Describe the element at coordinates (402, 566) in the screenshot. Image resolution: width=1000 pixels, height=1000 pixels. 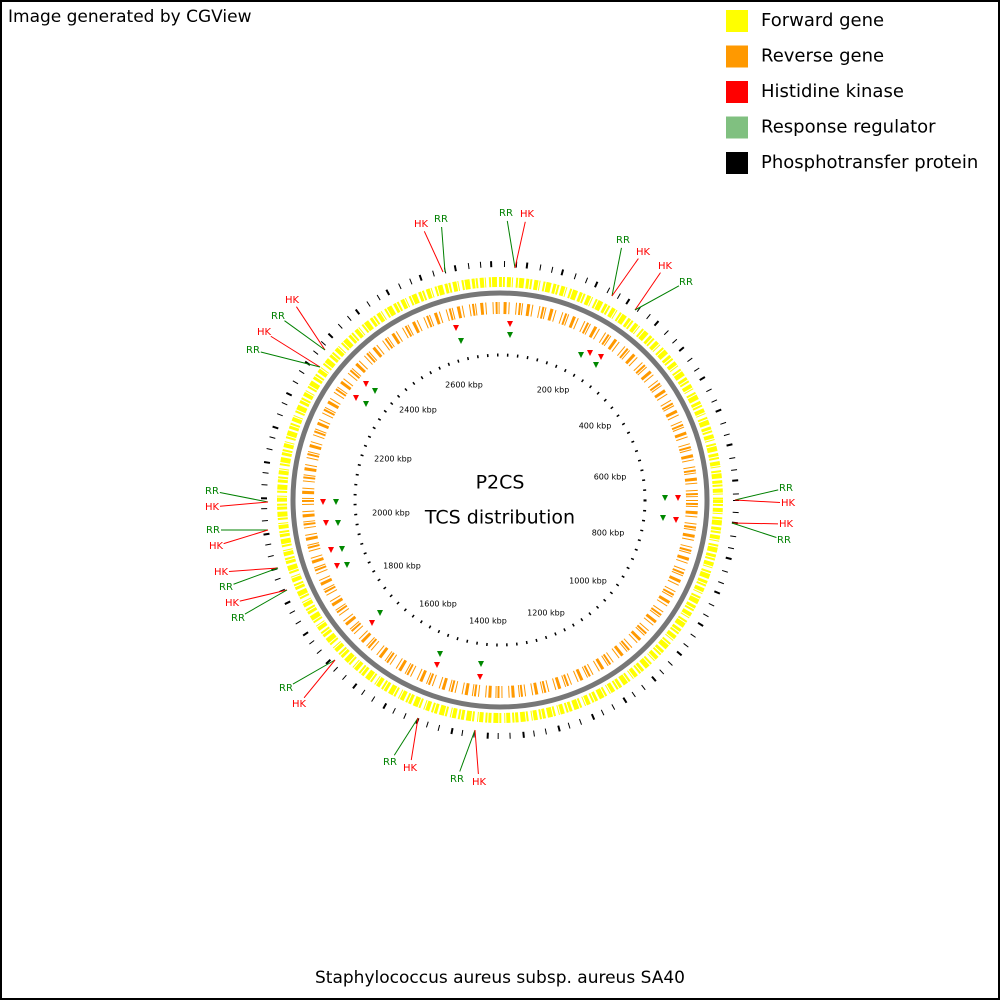
I see `scale-label: 1800 kbp` at that location.